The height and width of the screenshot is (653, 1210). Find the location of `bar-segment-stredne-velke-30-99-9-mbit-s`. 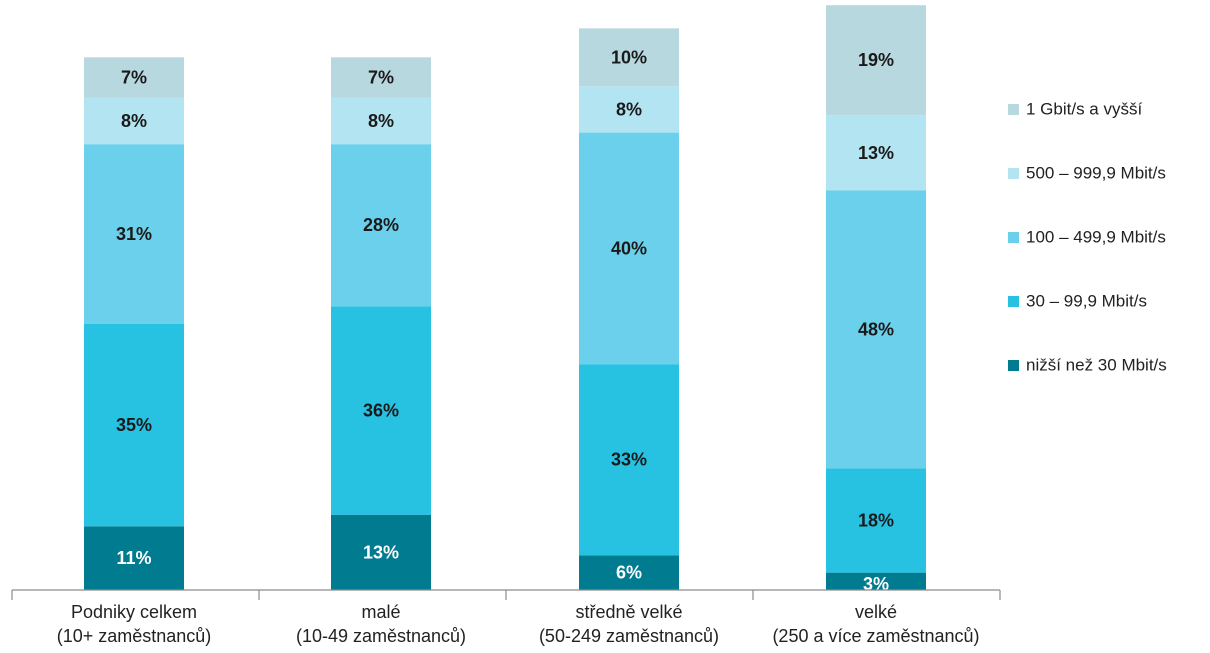

bar-segment-stredne-velke-30-99-9-mbit-s is located at coordinates (629, 460).